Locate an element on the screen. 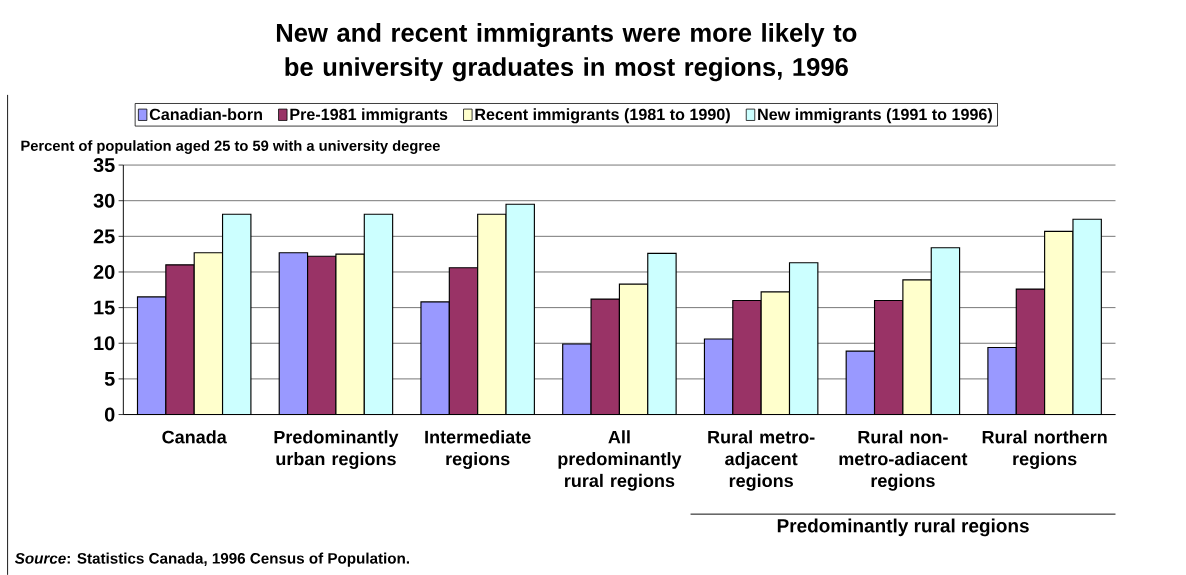 Image resolution: width=1186 pixels, height=575 pixels. y-tick-label: 20 is located at coordinates (104, 271).